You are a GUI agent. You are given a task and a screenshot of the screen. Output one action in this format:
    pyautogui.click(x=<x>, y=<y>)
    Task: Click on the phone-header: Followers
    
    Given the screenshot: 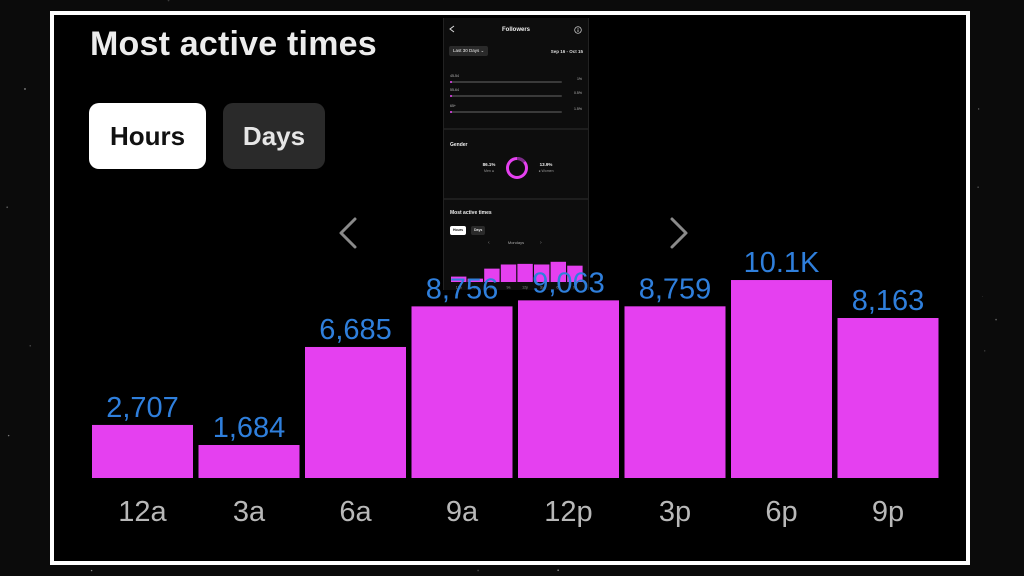 What is the action you would take?
    pyautogui.click(x=516, y=31)
    